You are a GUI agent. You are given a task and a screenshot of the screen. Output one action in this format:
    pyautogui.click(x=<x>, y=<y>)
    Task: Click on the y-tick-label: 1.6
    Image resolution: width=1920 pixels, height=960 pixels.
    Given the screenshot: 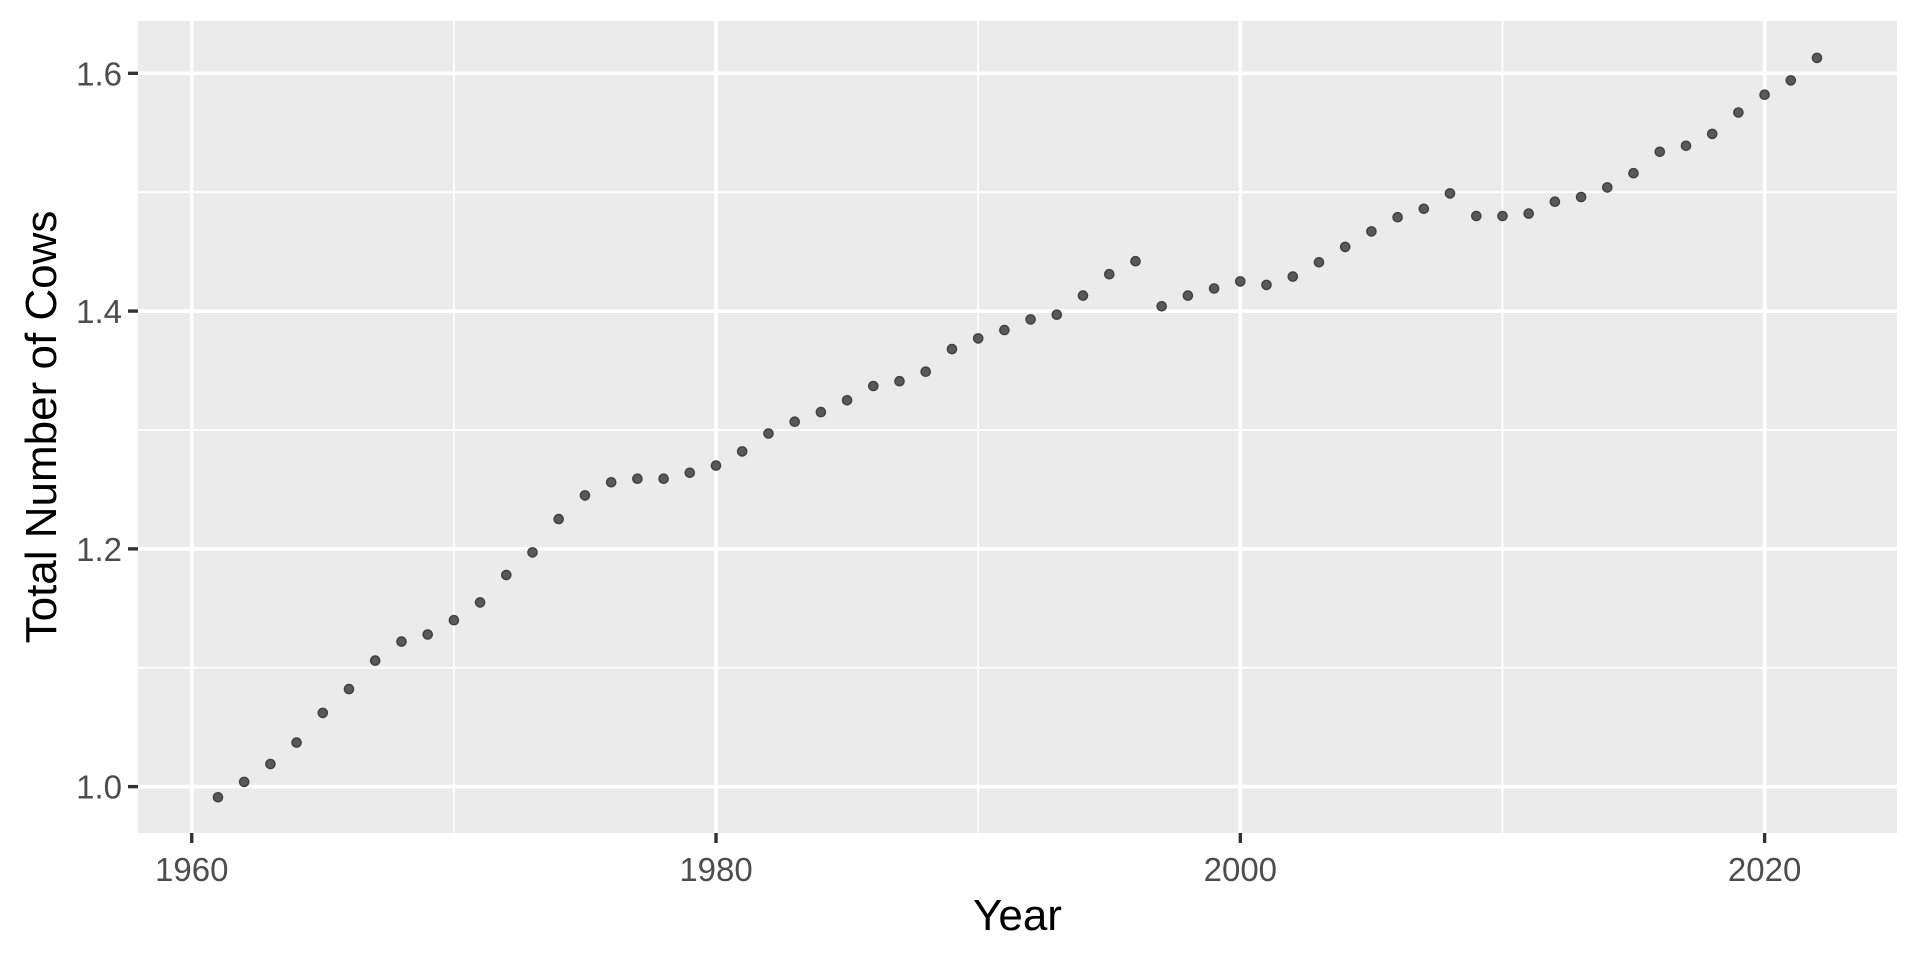 What is the action you would take?
    pyautogui.click(x=99, y=73)
    